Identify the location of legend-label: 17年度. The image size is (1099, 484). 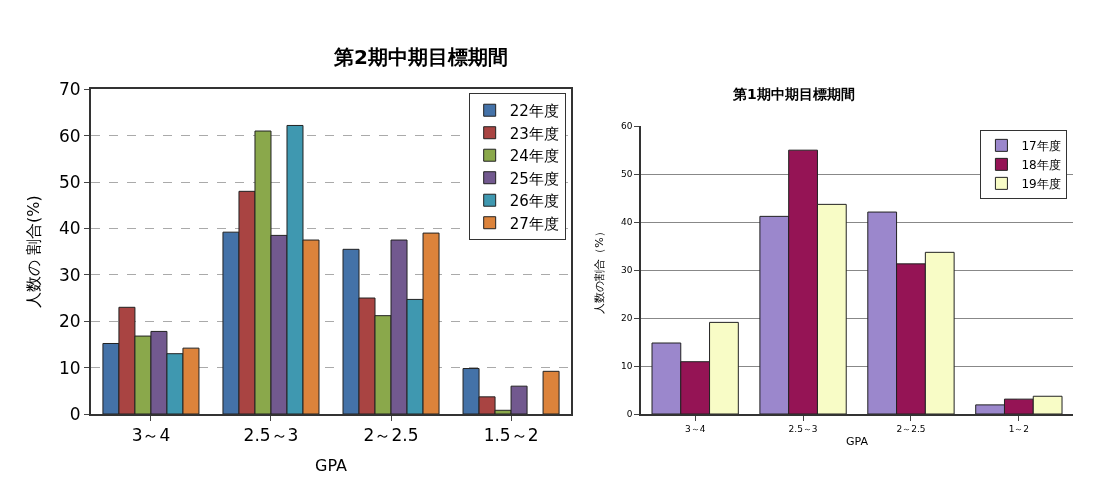
(1041, 146).